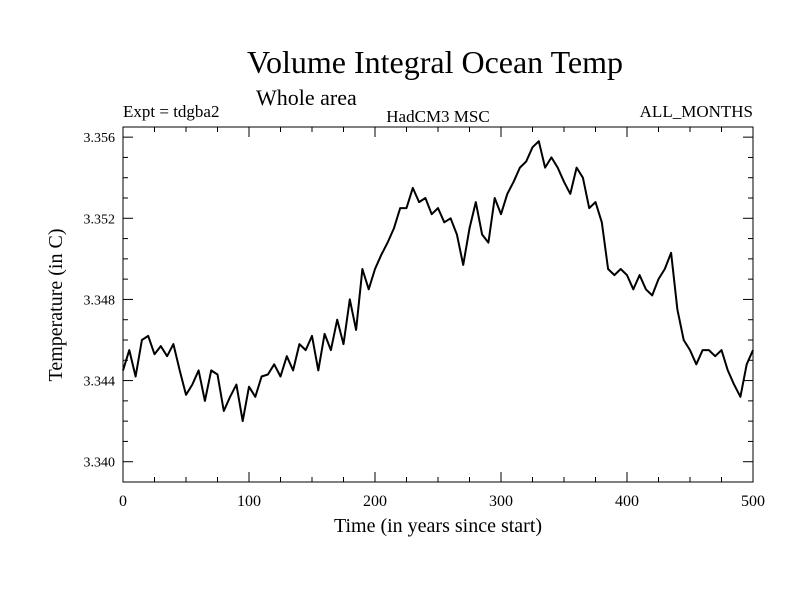  What do you see at coordinates (100, 463) in the screenshot?
I see `y-tick-label: 3.340` at bounding box center [100, 463].